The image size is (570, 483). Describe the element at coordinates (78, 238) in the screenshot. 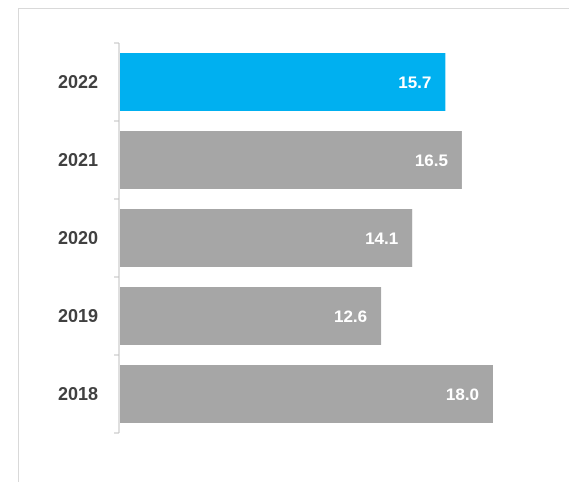

I see `category-label-2020: 2020` at that location.